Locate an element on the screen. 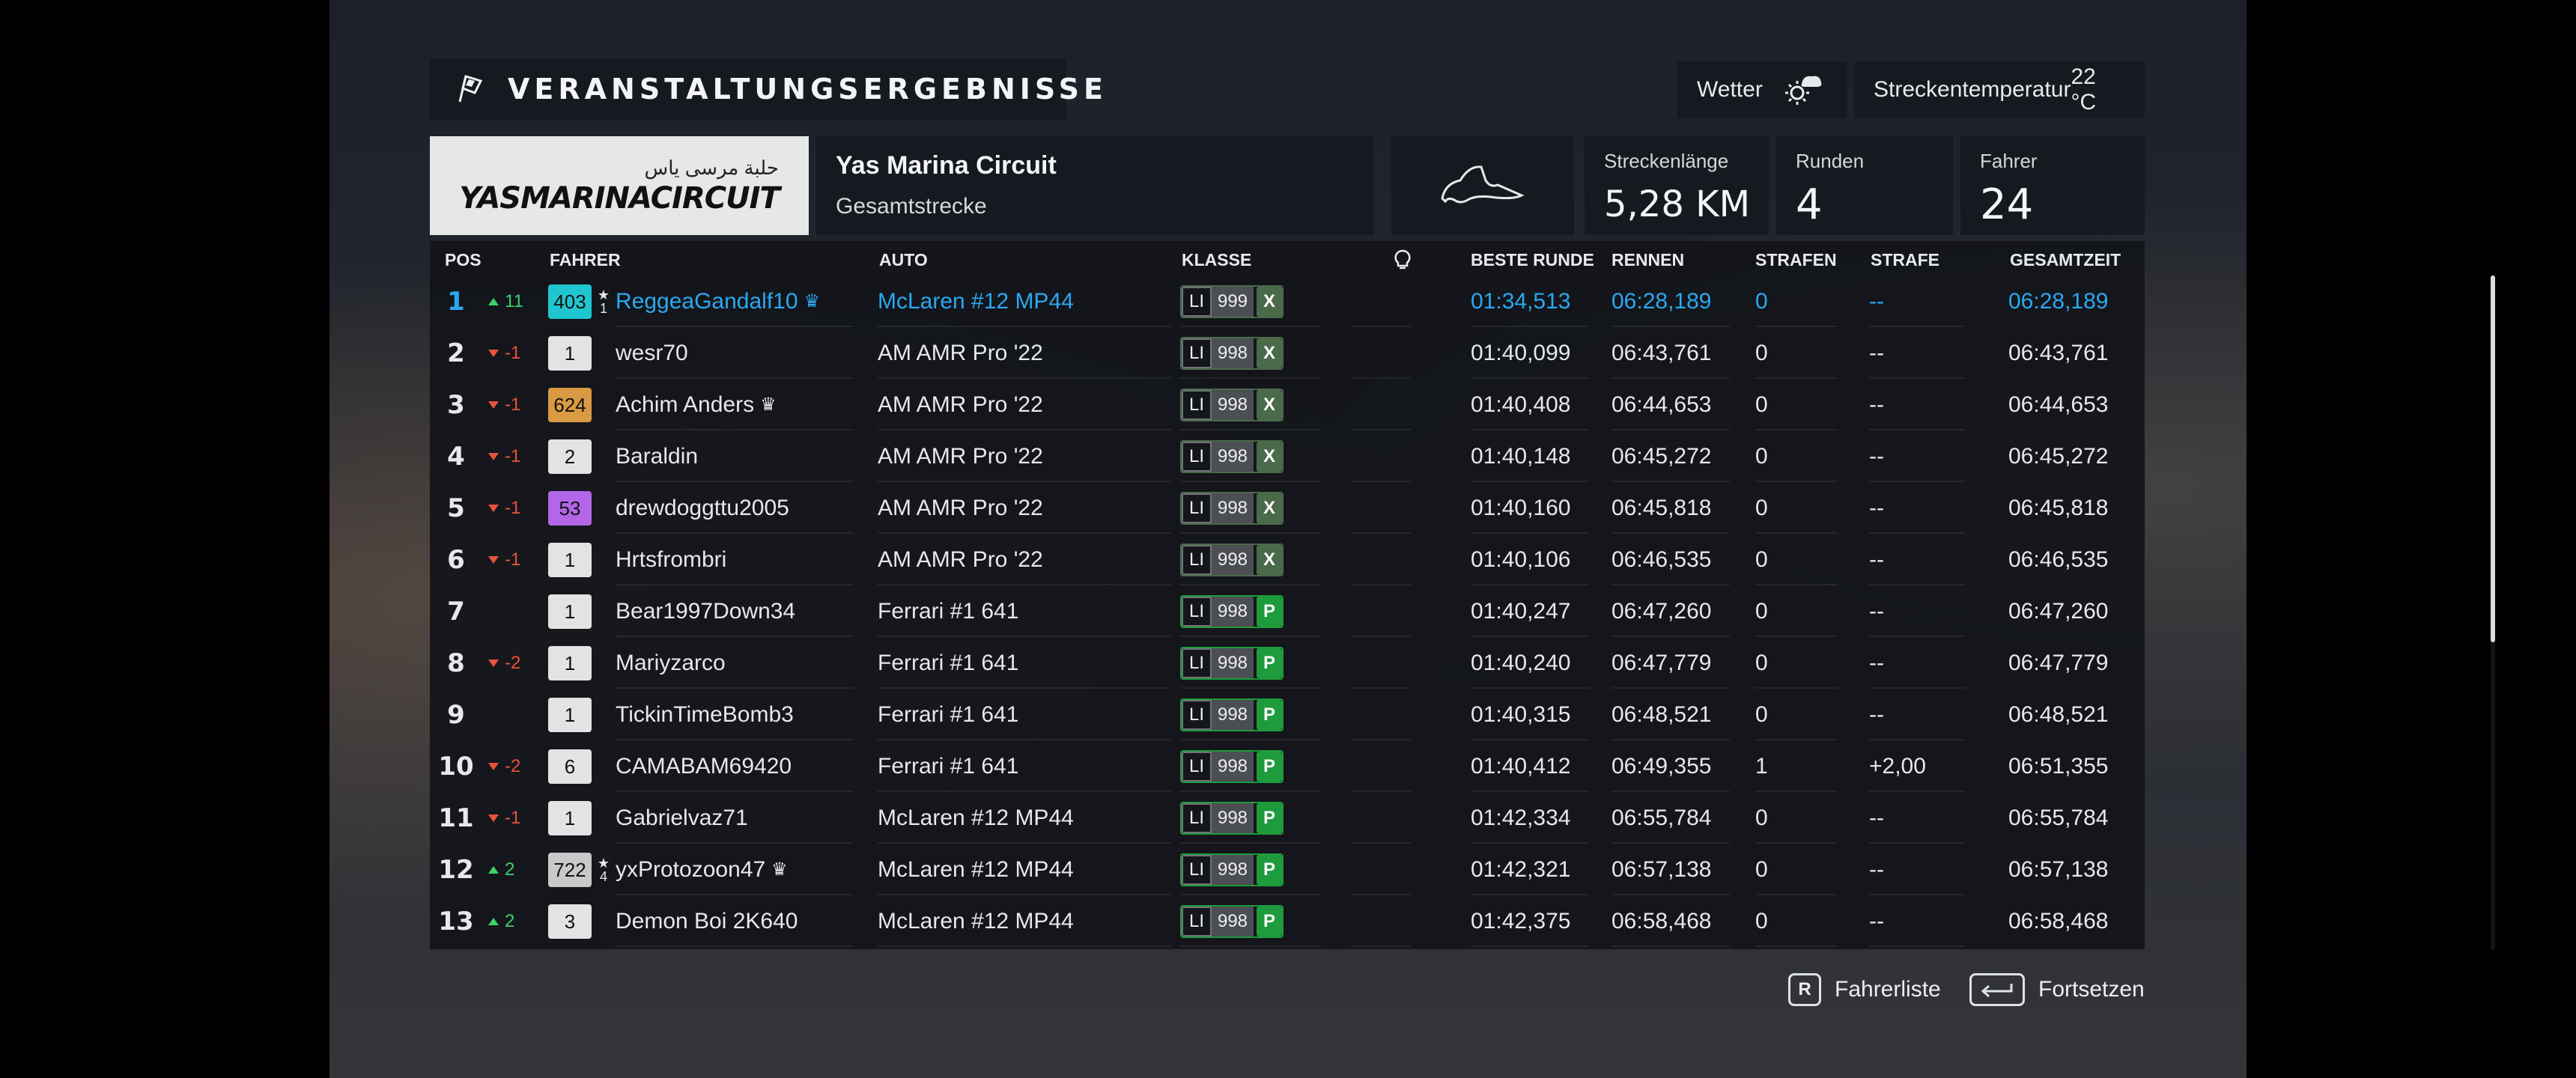 This screenshot has height=1078, width=2576. col-class: KLASSE is located at coordinates (1217, 260).